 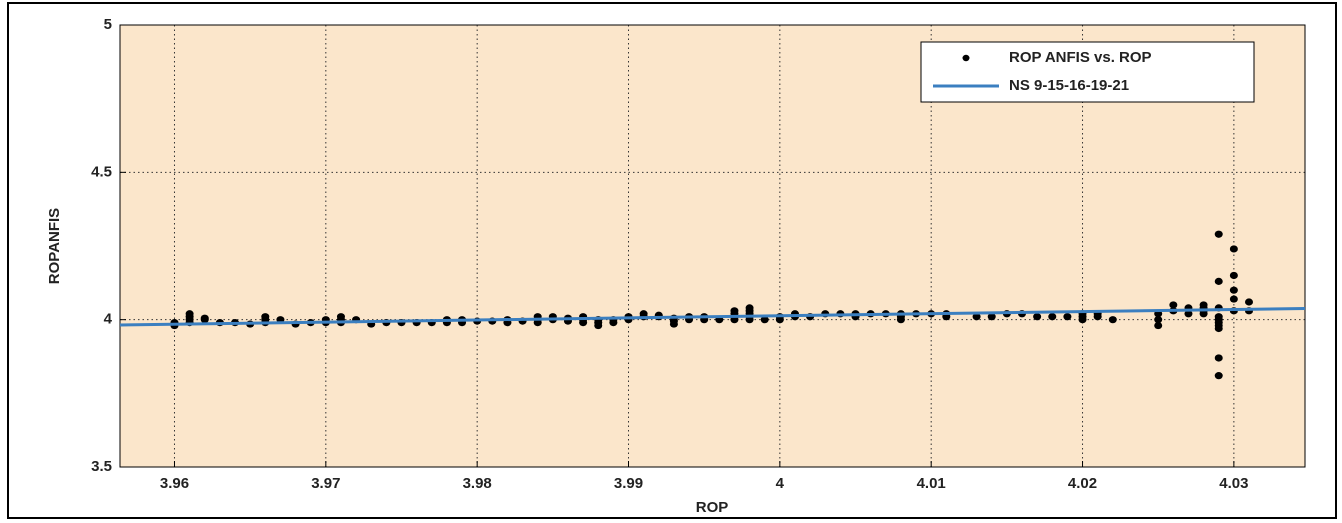 What do you see at coordinates (1082, 483) in the screenshot?
I see `x-tick-label: 4.02` at bounding box center [1082, 483].